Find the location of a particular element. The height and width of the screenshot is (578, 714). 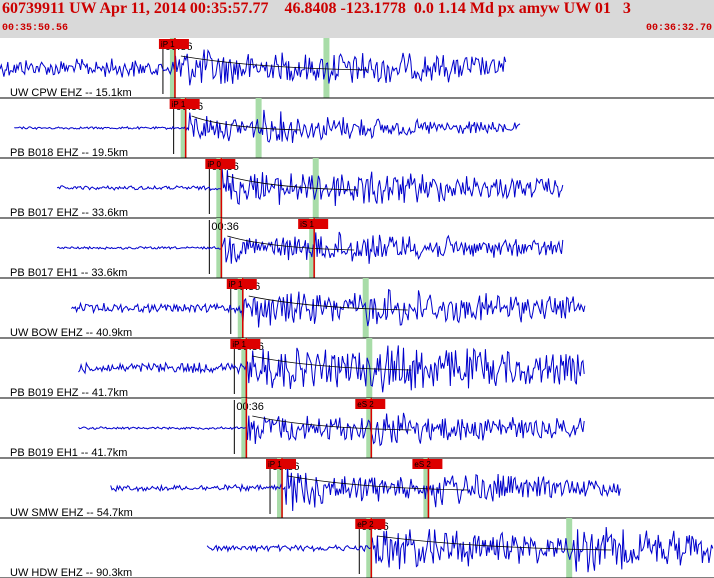

station-label: PB B017 EHZ -- 33.6km is located at coordinates (69, 213).